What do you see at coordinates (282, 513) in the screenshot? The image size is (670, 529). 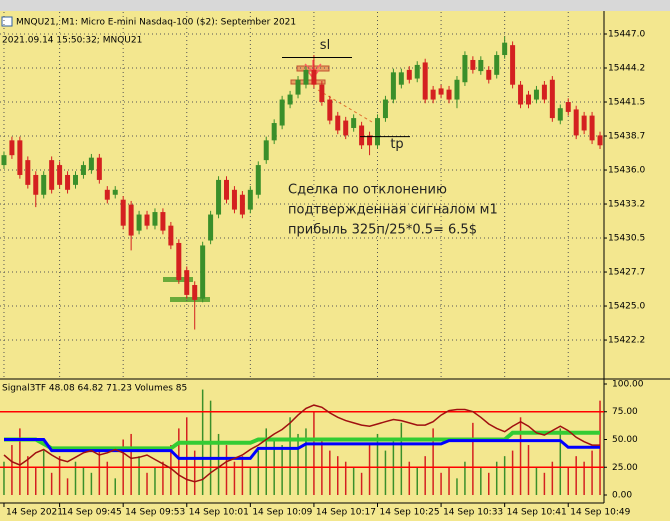 I see `x-tick-label: 14 Sep 10:09` at bounding box center [282, 513].